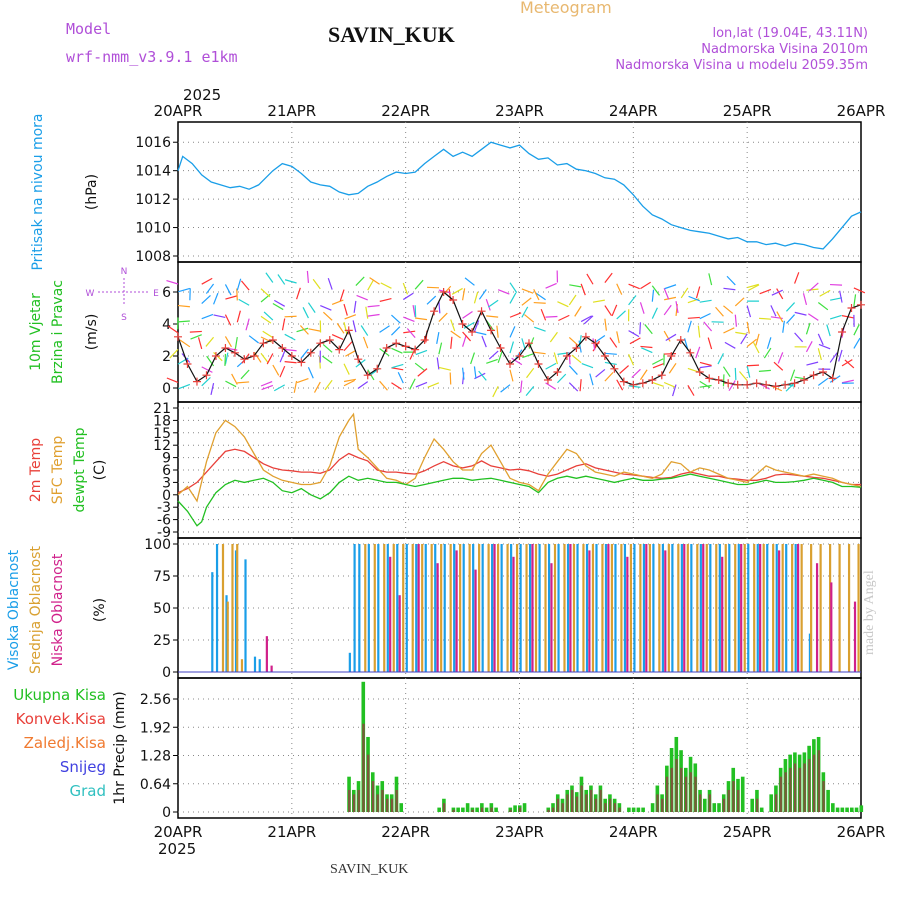 Image resolution: width=900 pixels, height=900 pixels. I want to click on top-year-label: 2025, so click(202, 95).